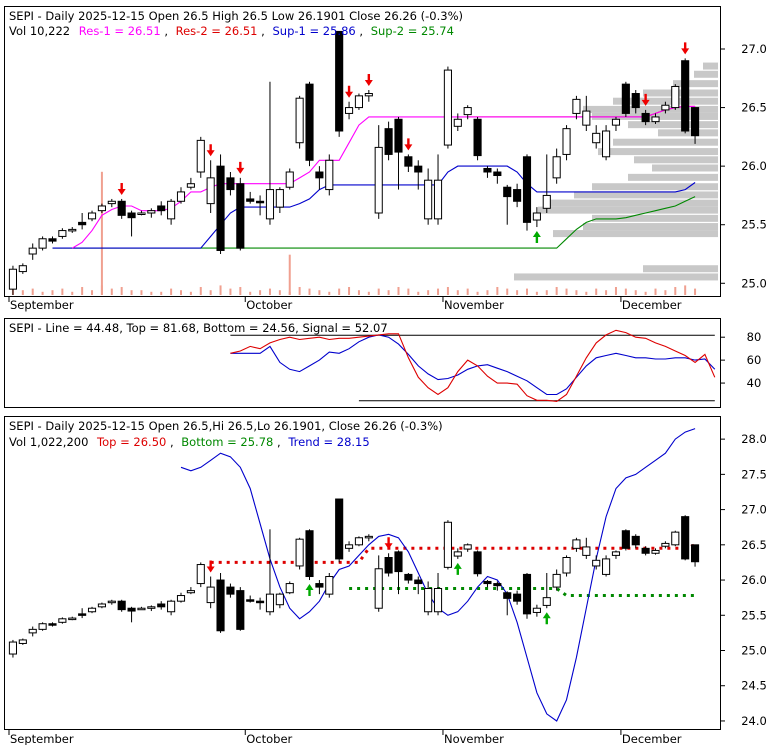 The height and width of the screenshot is (745, 780). I want to click on price-legend-res2: Res-2 = 26.51, so click(217, 31).